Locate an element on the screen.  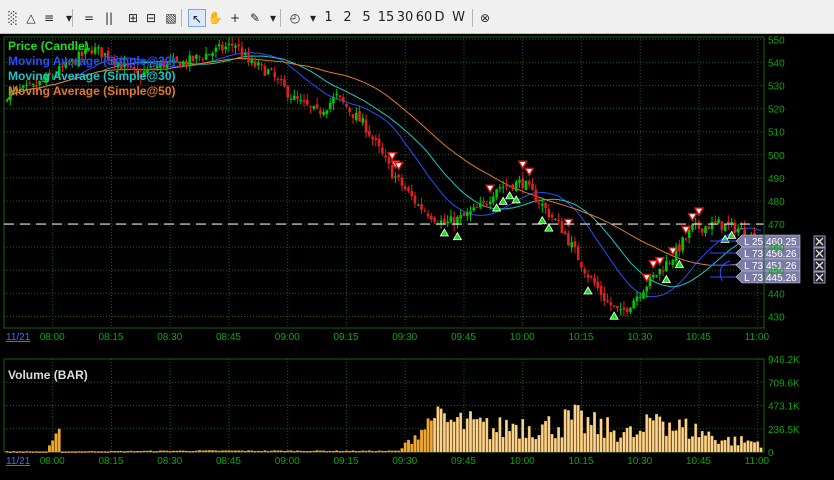
interval-15-button: 15 is located at coordinates (386, 17).